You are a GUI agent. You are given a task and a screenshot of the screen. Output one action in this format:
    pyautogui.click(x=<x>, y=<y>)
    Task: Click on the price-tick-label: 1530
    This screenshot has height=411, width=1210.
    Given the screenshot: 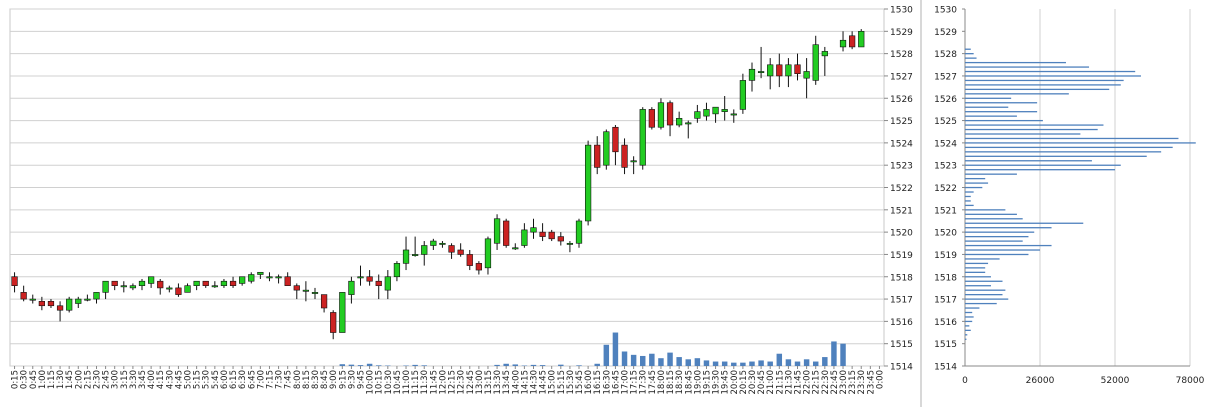 What is the action you would take?
    pyautogui.click(x=901, y=11)
    